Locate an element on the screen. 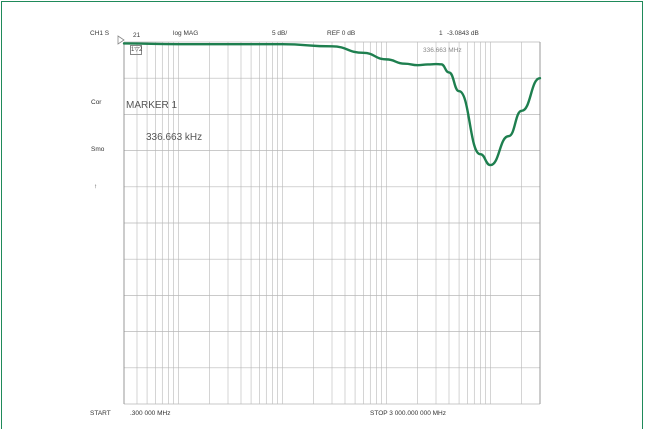 This screenshot has height=429, width=646. param-label: 21 is located at coordinates (137, 35).